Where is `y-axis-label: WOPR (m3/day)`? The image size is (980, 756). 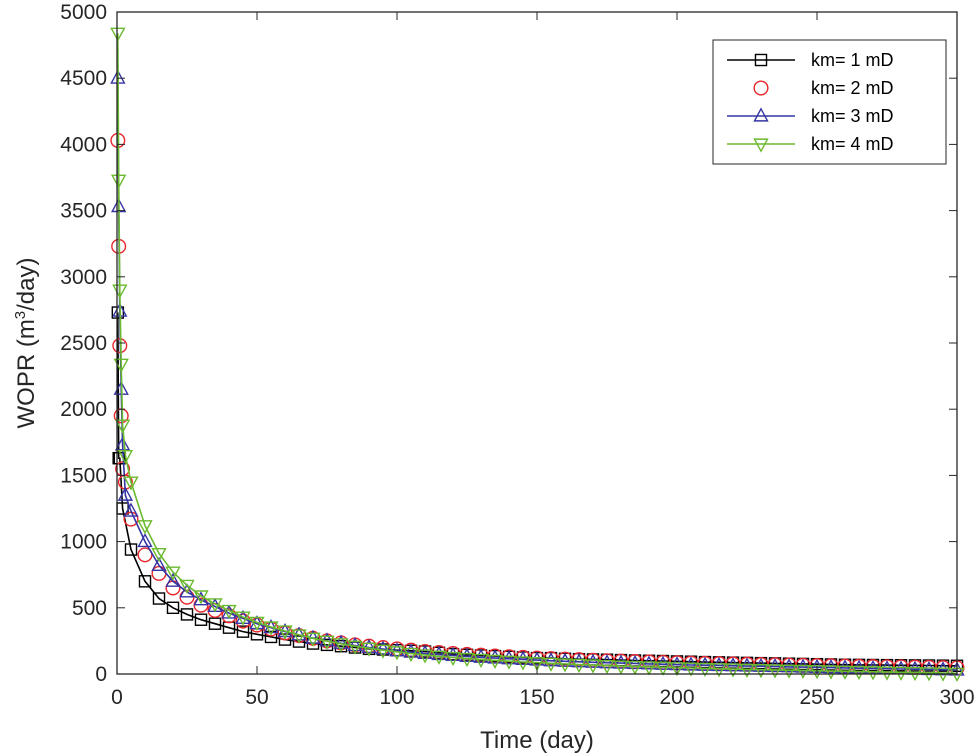 y-axis-label: WOPR (m3/day) is located at coordinates (26, 342).